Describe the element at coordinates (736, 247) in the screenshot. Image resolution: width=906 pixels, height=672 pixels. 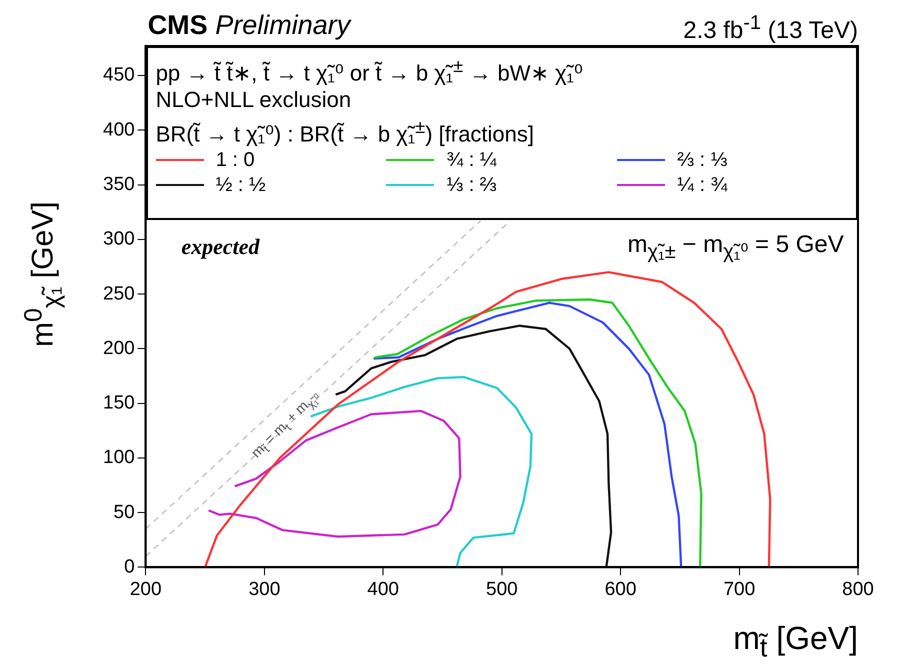
I see `annotation: m$_{χ̃₁±}$ − m$_{χ̃₁⁰}$ = 5 GeV` at that location.